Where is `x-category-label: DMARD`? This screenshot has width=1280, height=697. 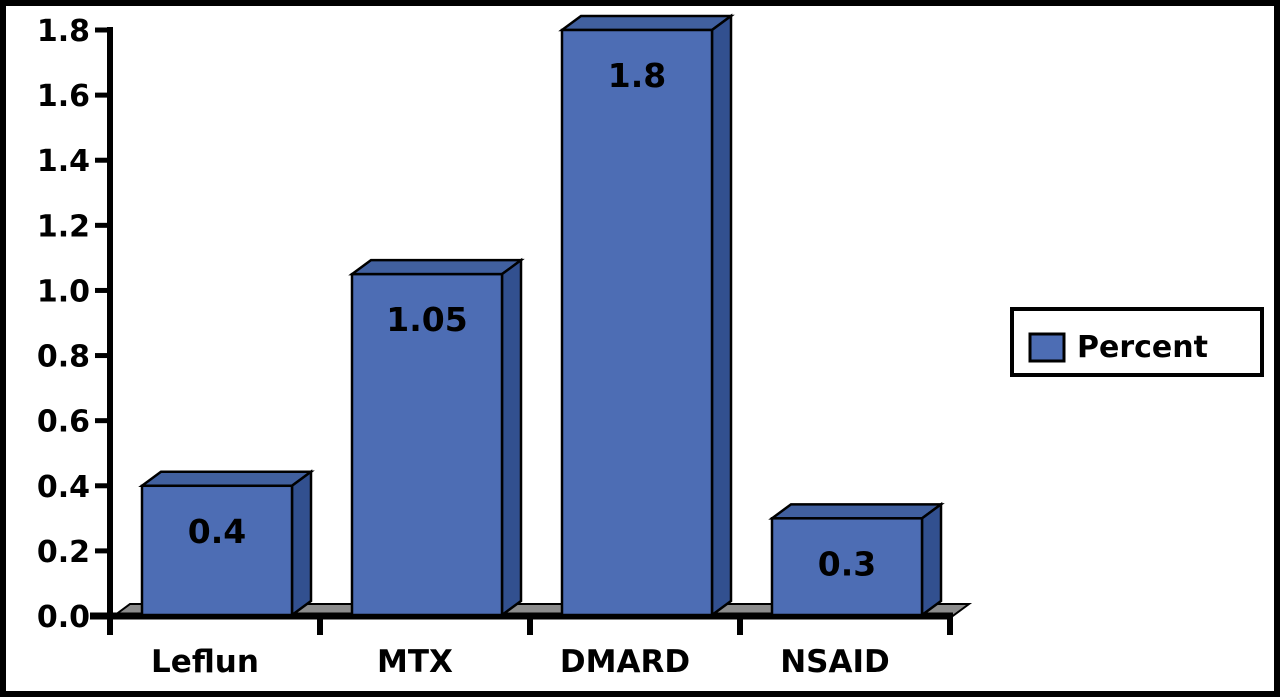
x-category-label: DMARD is located at coordinates (625, 662).